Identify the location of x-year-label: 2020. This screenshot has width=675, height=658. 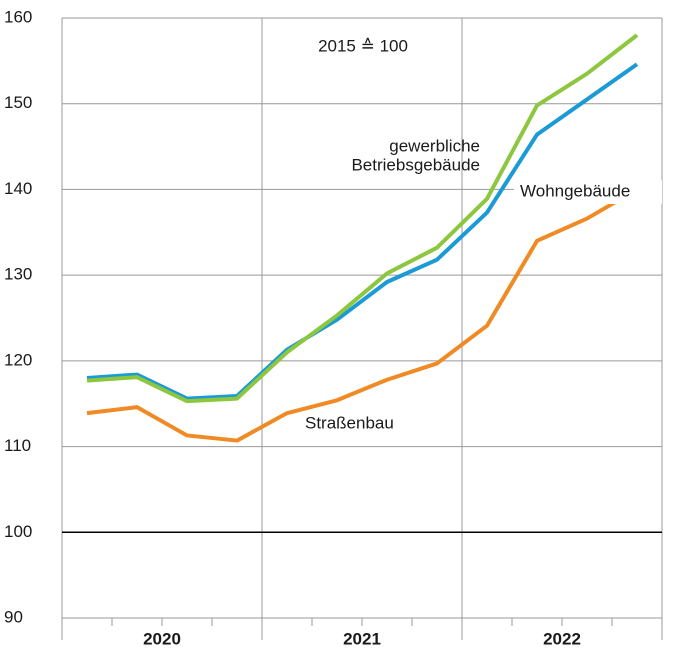
(162, 638).